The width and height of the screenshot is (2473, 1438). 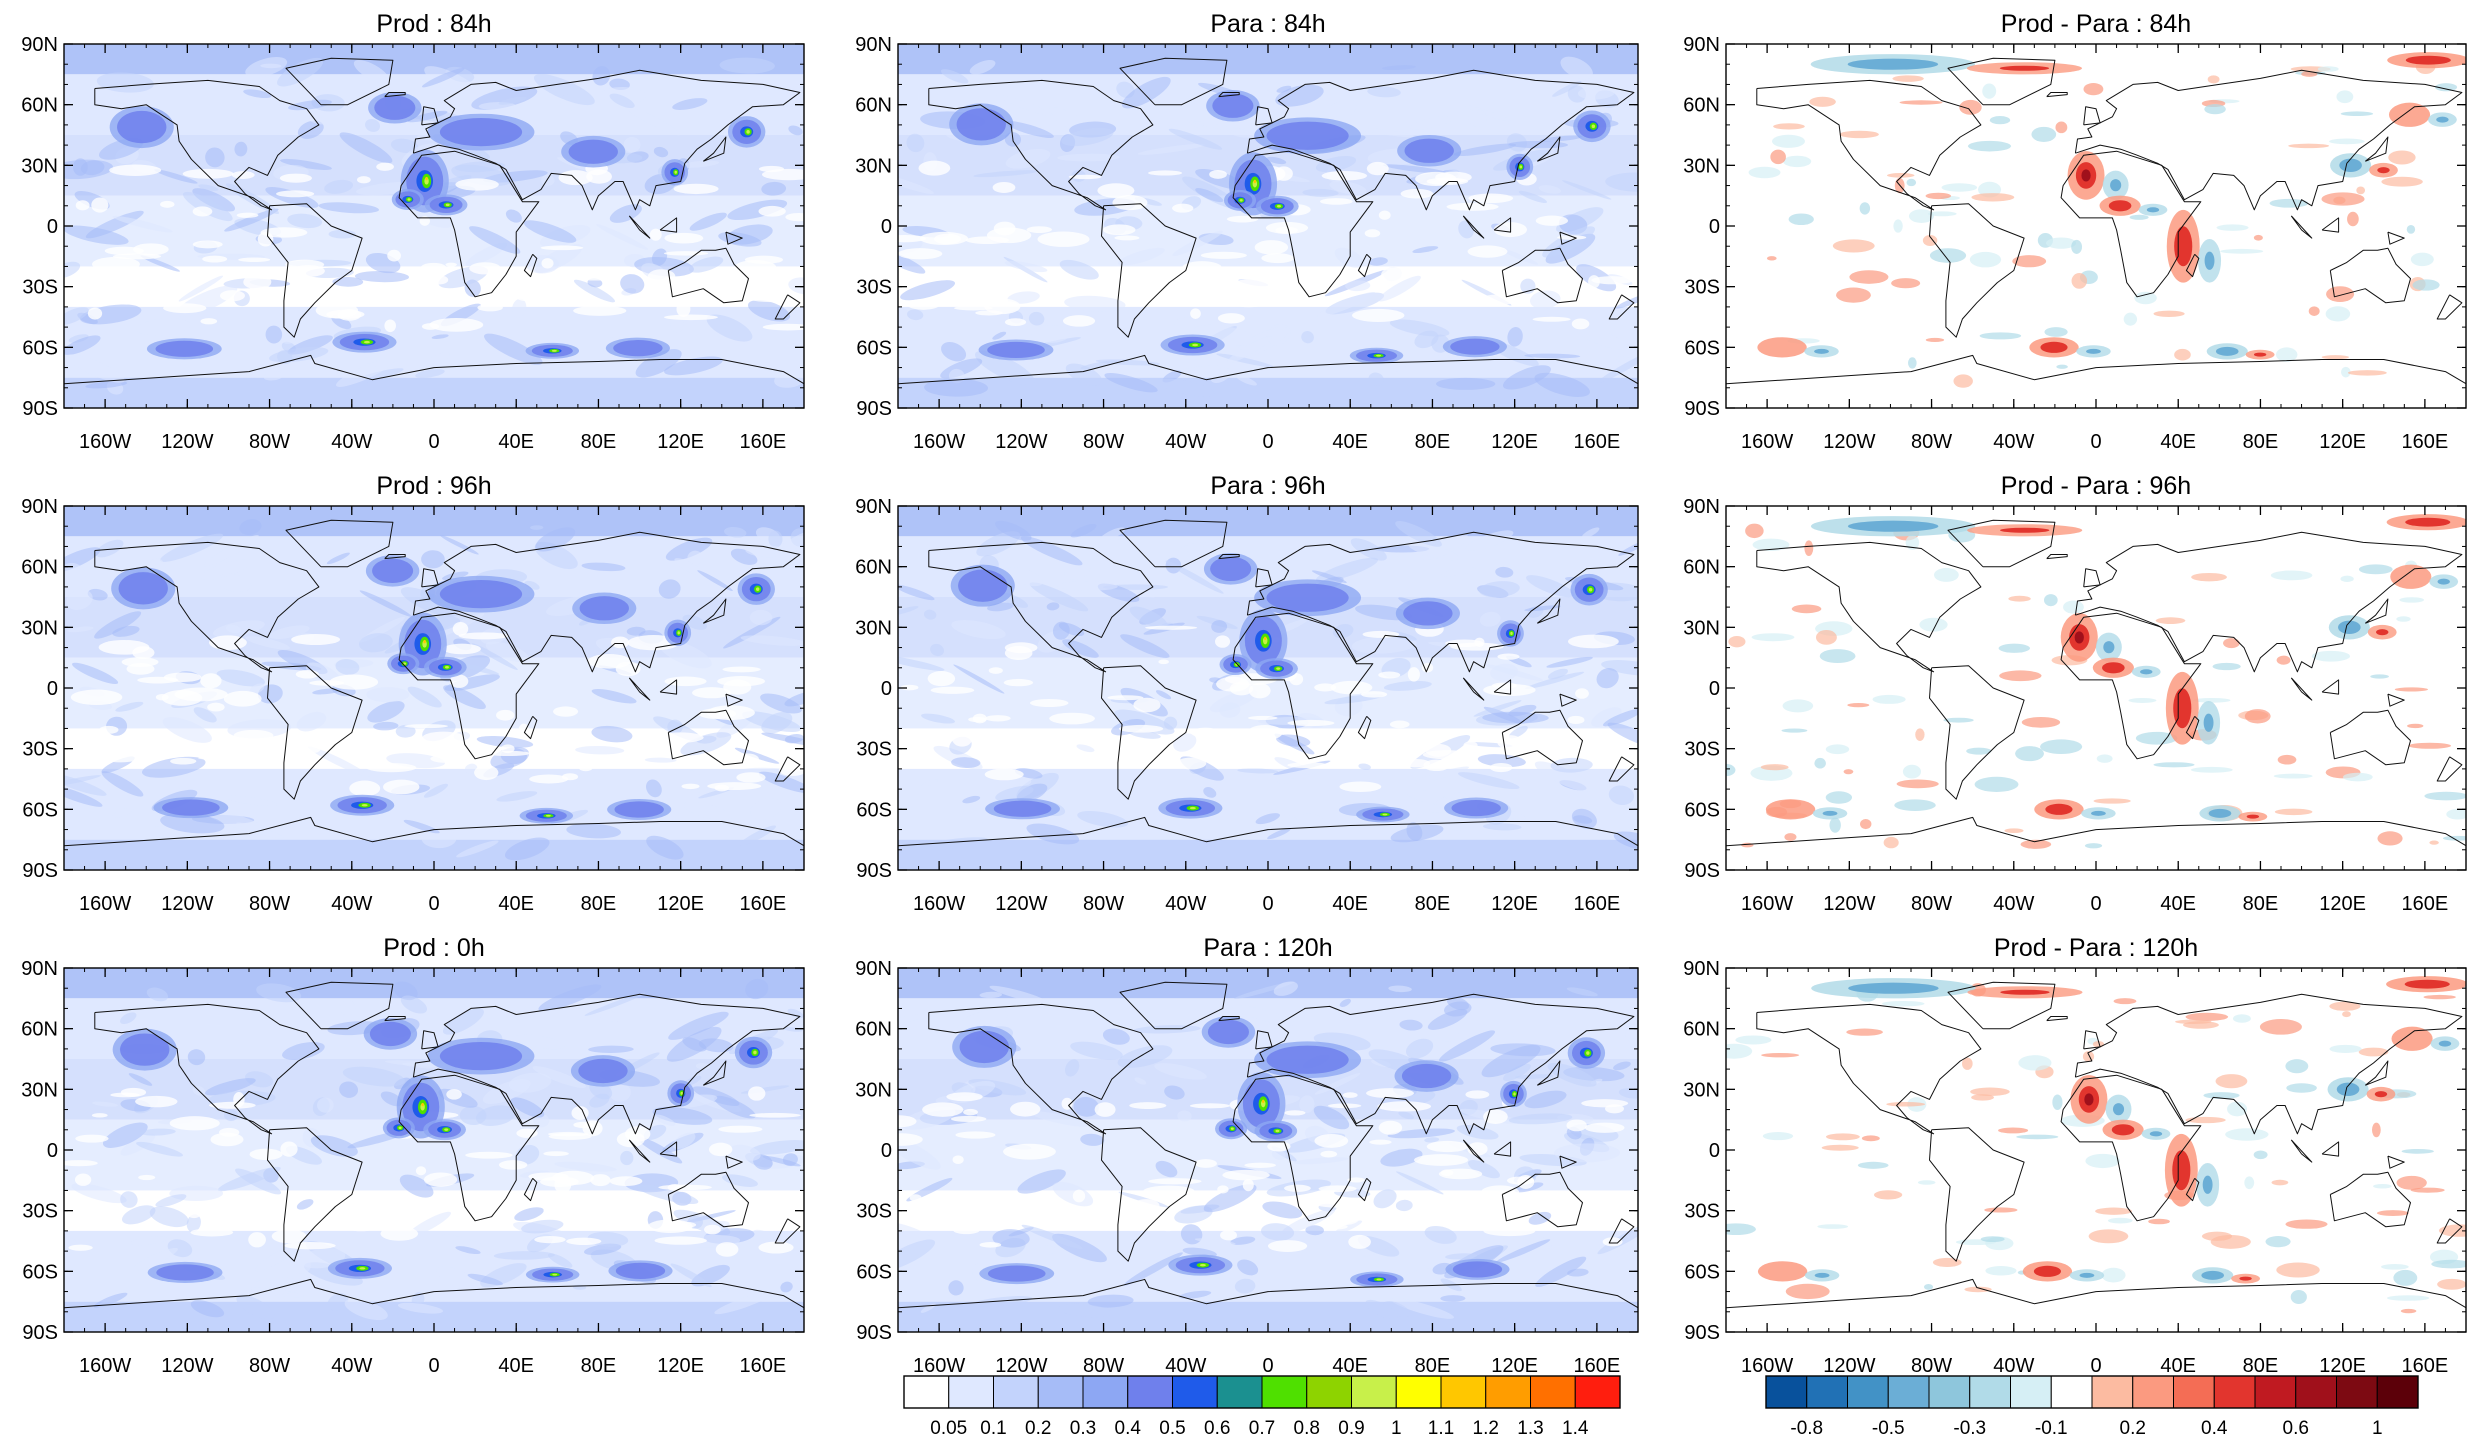 What do you see at coordinates (1486, 1428) in the screenshot?
I see `colorbar-label: 1.2` at bounding box center [1486, 1428].